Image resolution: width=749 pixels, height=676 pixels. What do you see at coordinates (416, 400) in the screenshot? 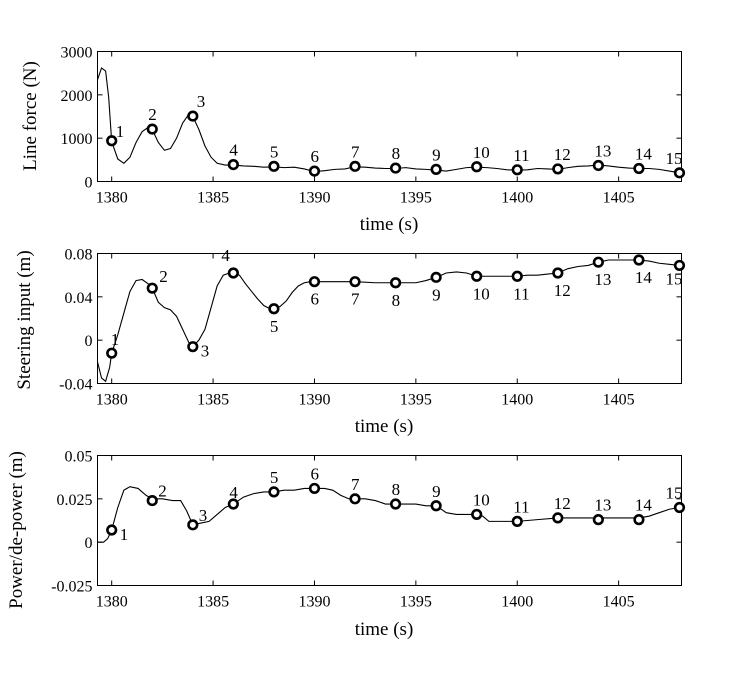
I see `steering-input-x-tick-label: 1395` at bounding box center [416, 400].